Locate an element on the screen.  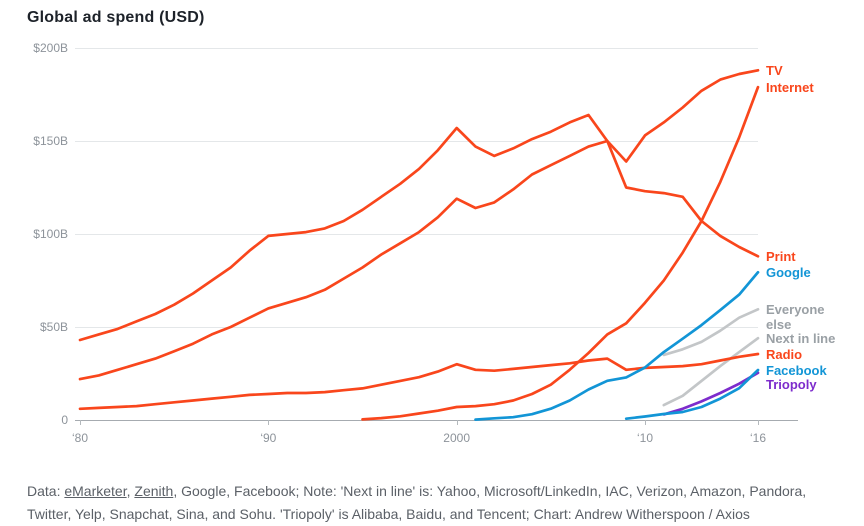
x-axis-label: 2000 is located at coordinates (456, 438).